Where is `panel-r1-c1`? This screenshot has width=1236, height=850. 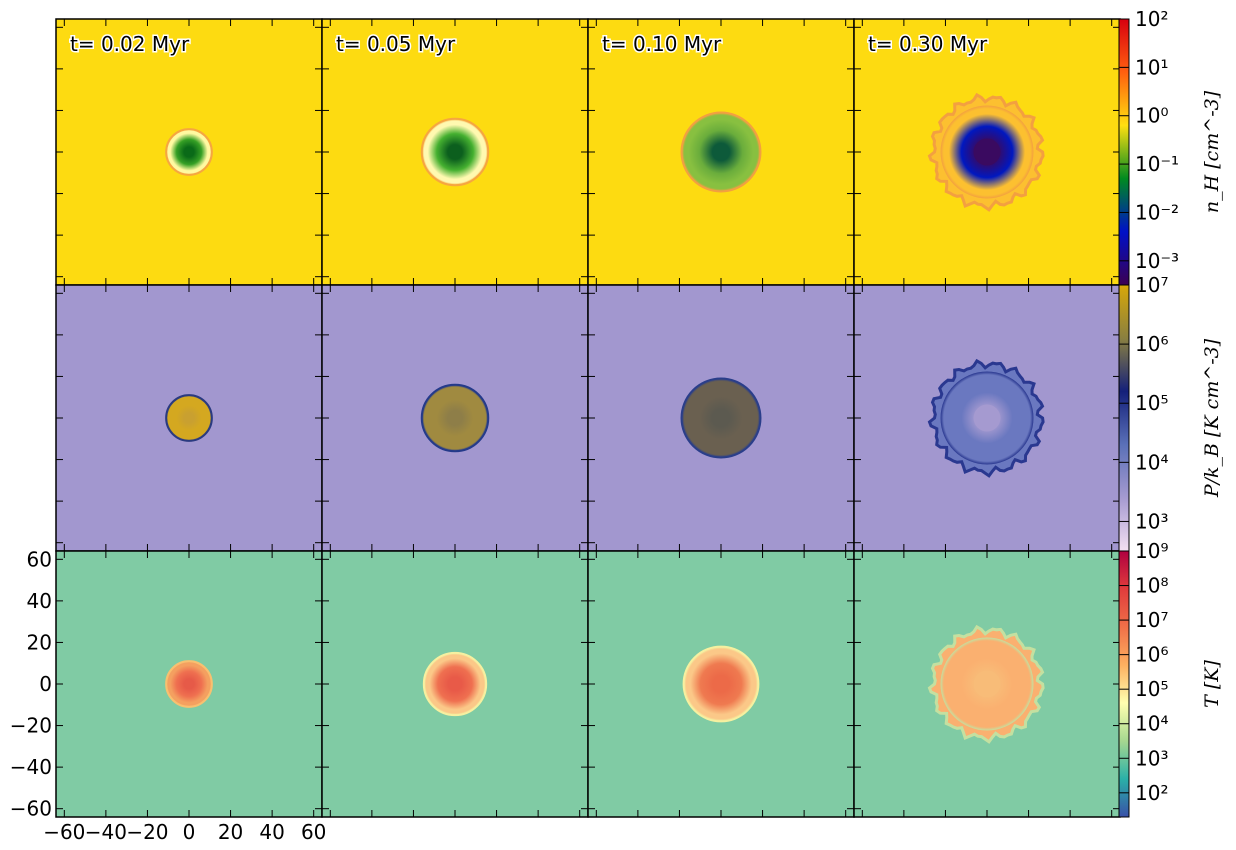
panel-r1-c1 is located at coordinates (455, 418).